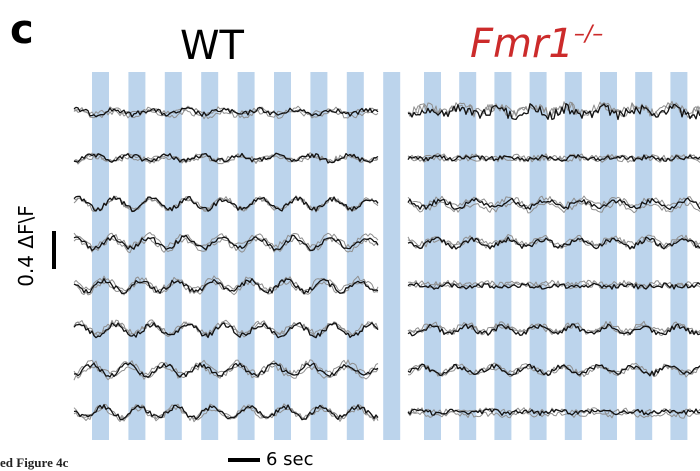 This screenshot has width=700, height=471. I want to click on fmr1-title: Fmr1–/–, so click(537, 44).